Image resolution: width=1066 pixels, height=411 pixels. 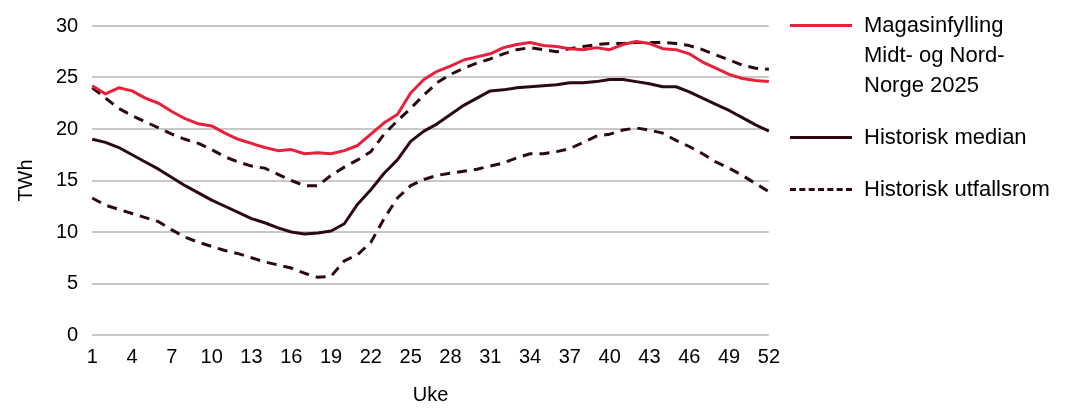 What do you see at coordinates (957, 189) in the screenshot?
I see `legend-label: Historisk utfallsrom` at bounding box center [957, 189].